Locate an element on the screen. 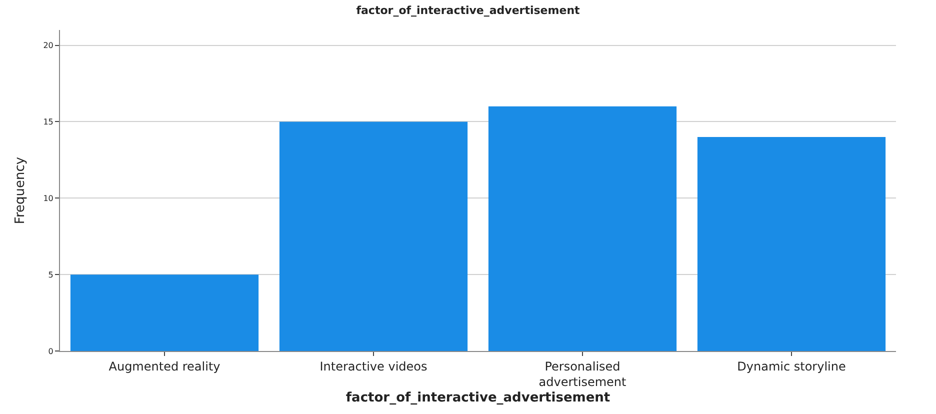  x-tick-label: Interactive videos is located at coordinates (374, 366).